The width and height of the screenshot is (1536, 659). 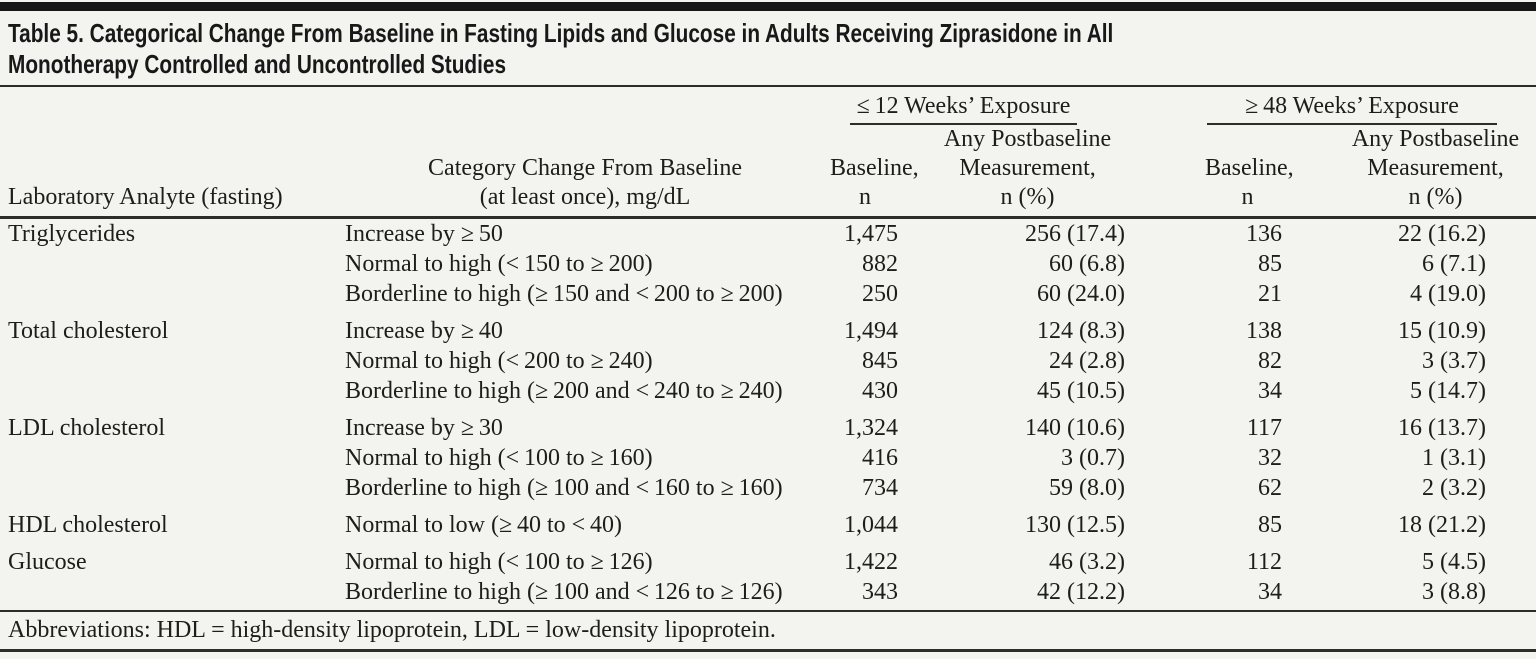 What do you see at coordinates (1087, 264) in the screenshot?
I see `postbaseline12-cell: 60 (6.8)` at bounding box center [1087, 264].